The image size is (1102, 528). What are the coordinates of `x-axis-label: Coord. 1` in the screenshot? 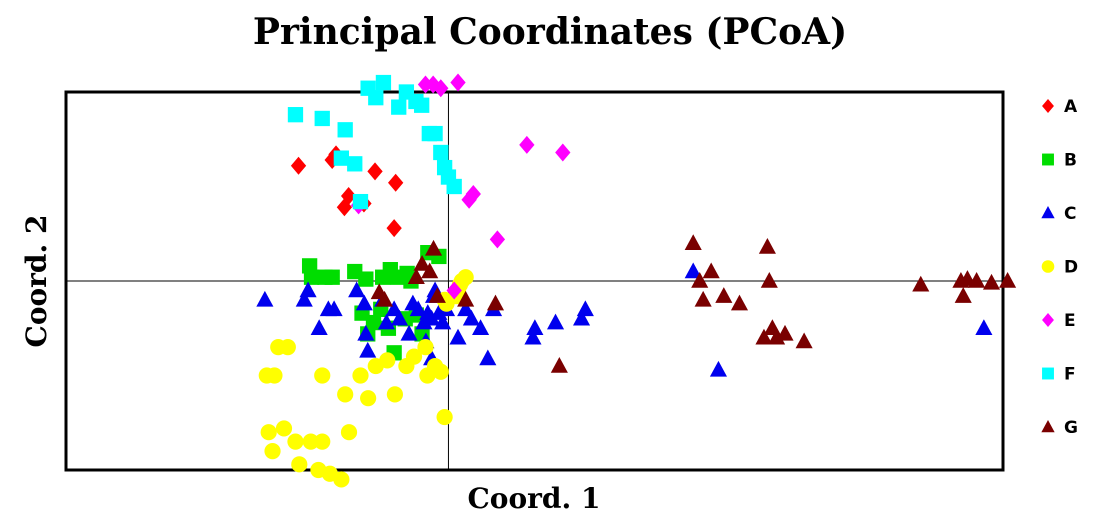 It's located at (534, 498).